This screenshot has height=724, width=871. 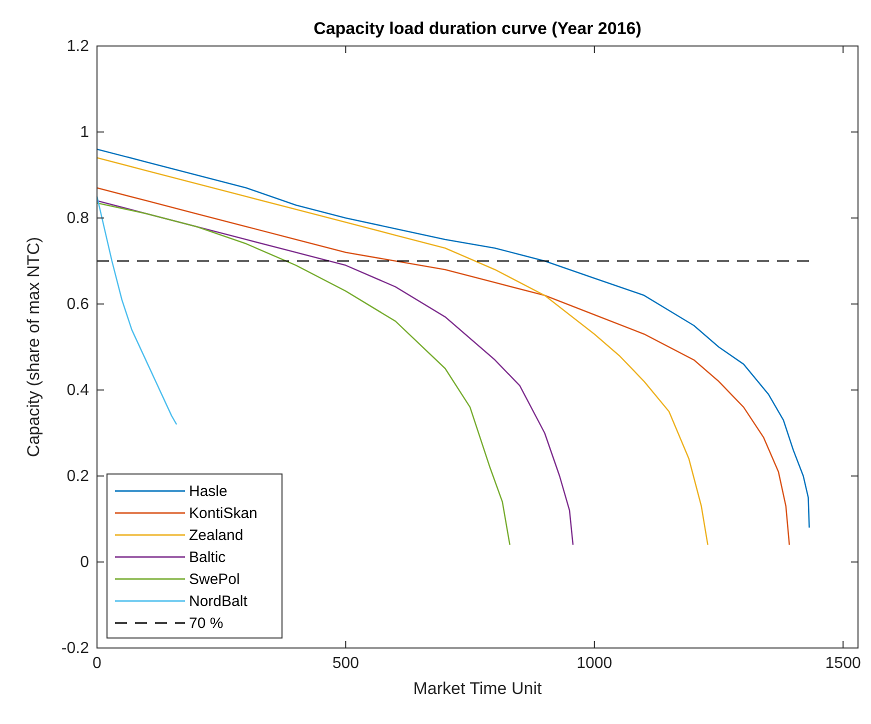 I want to click on y-tick-label: 0, so click(x=85, y=562).